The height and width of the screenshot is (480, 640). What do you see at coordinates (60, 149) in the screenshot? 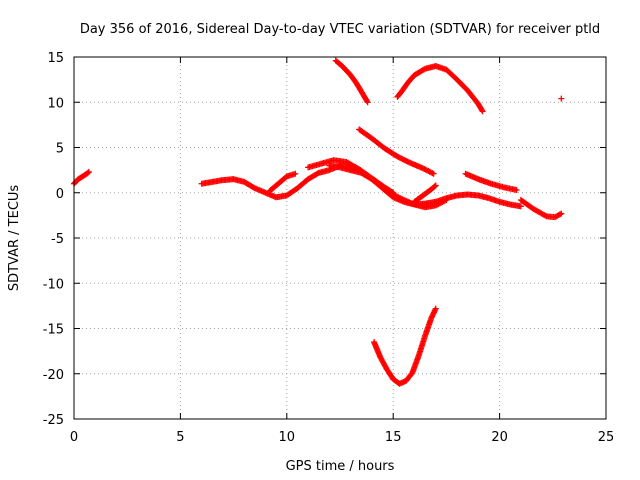
I see `y-tick-label: 5` at bounding box center [60, 149].